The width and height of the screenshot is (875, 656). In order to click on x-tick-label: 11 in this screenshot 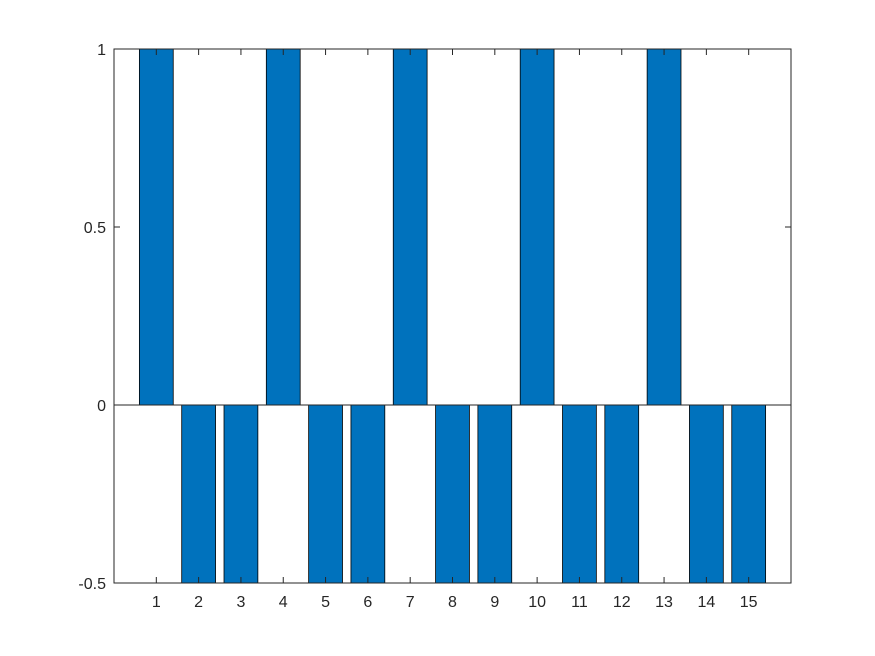, I will do `click(579, 602)`.